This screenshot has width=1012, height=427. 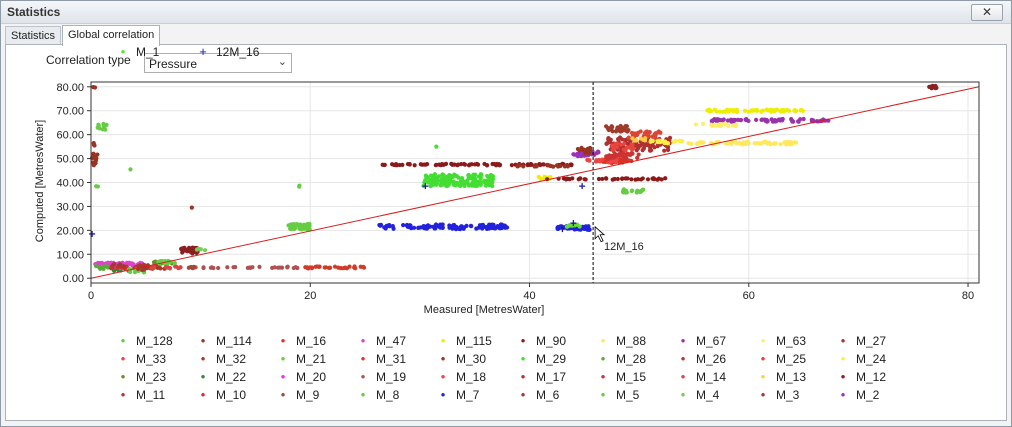 What do you see at coordinates (631, 359) in the screenshot?
I see `legend-label: M_28` at bounding box center [631, 359].